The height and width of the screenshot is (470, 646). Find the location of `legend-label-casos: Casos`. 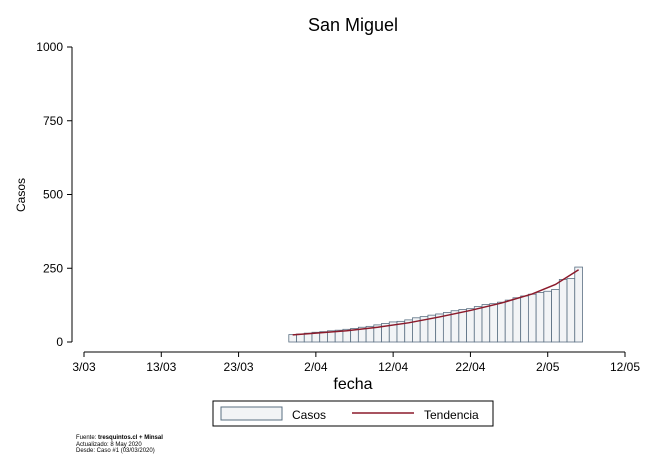

legend-label-casos: Casos is located at coordinates (309, 415).